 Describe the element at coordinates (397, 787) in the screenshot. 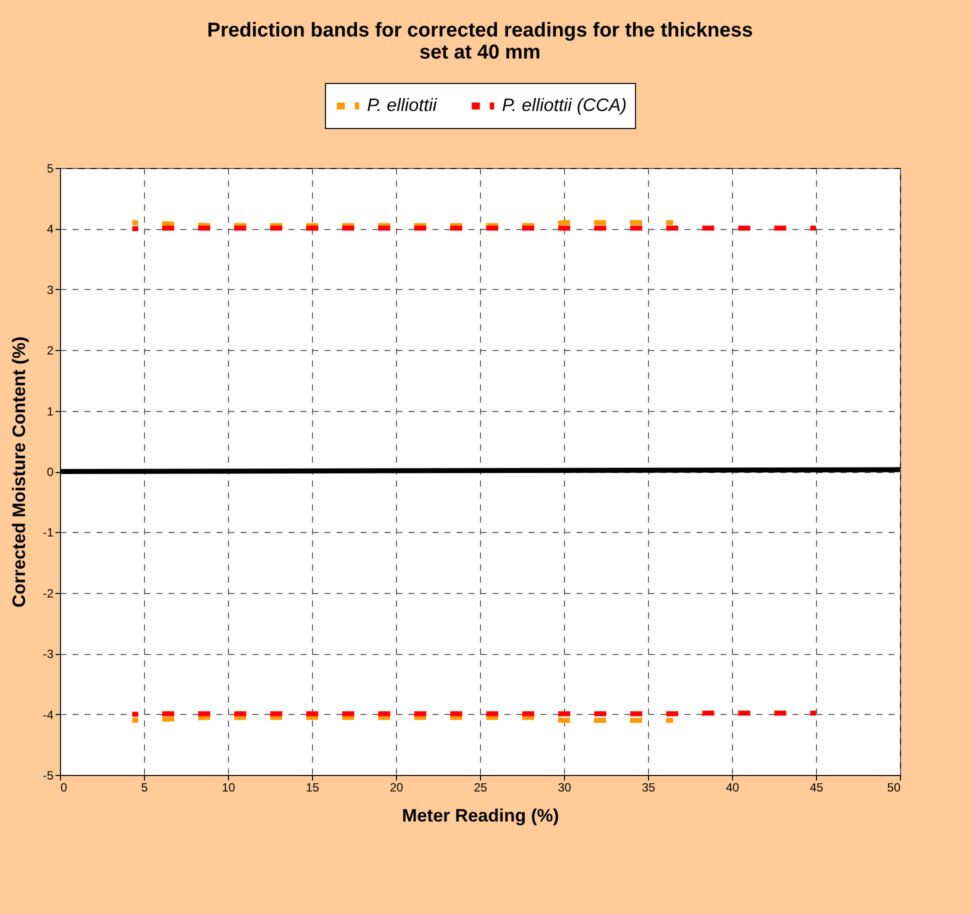

I see `x-tick-label: 20` at that location.